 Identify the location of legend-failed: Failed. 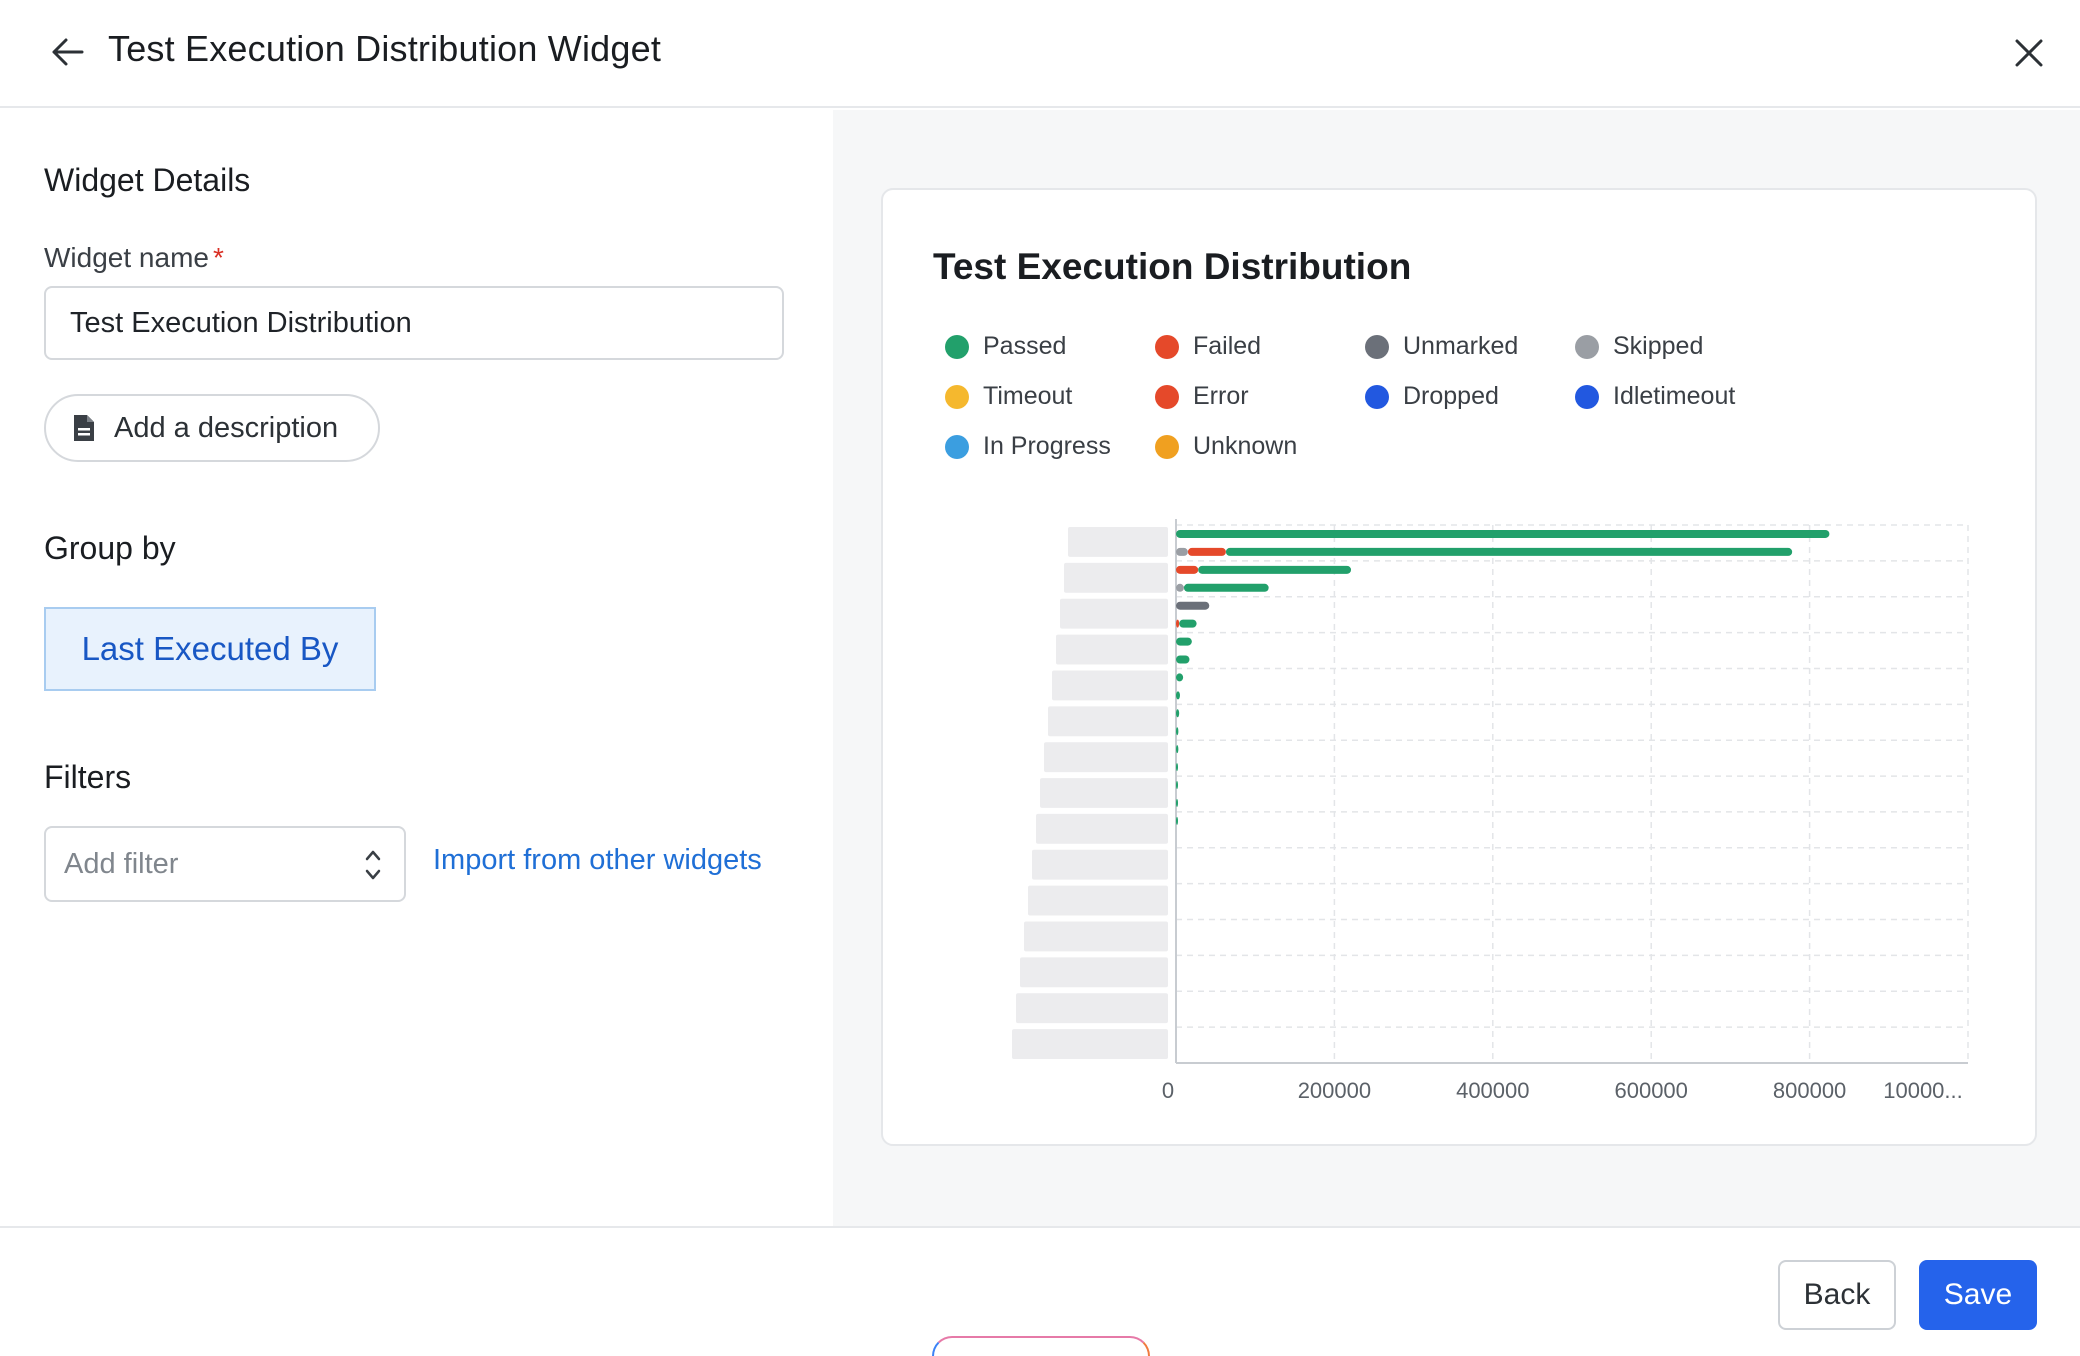
(1208, 346).